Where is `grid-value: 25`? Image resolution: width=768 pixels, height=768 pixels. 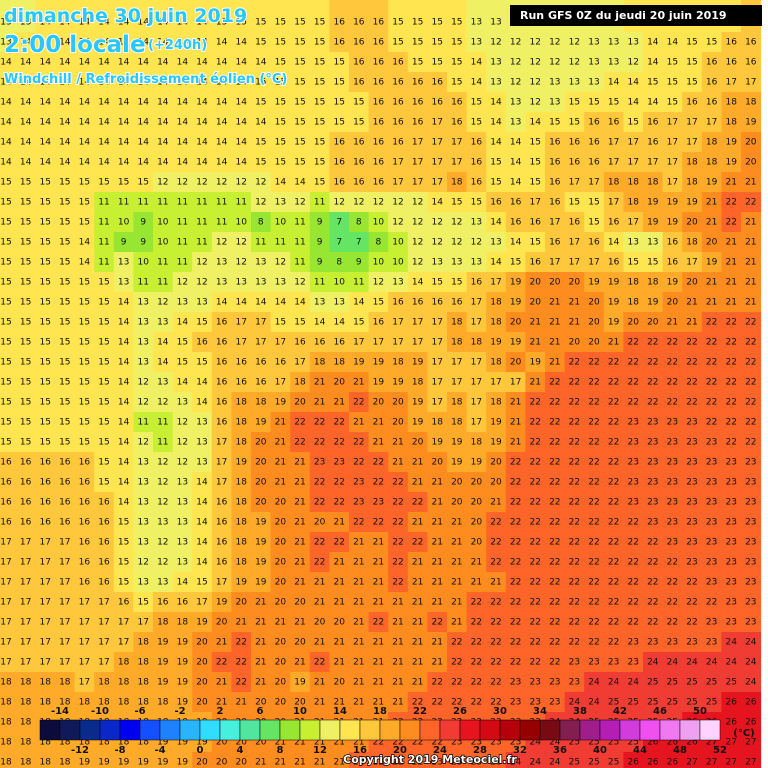 grid-value: 25 is located at coordinates (711, 683).